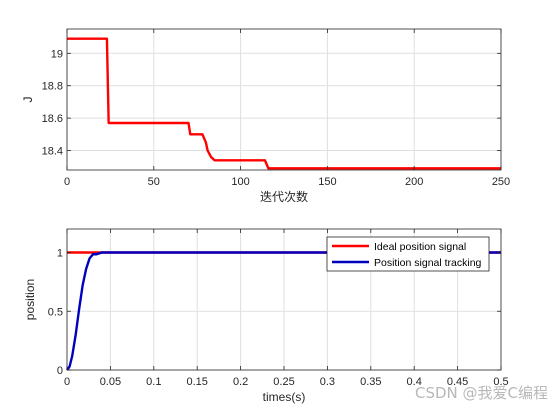 The image size is (555, 411). What do you see at coordinates (60, 371) in the screenshot?
I see `y-tick-label: 0` at bounding box center [60, 371].